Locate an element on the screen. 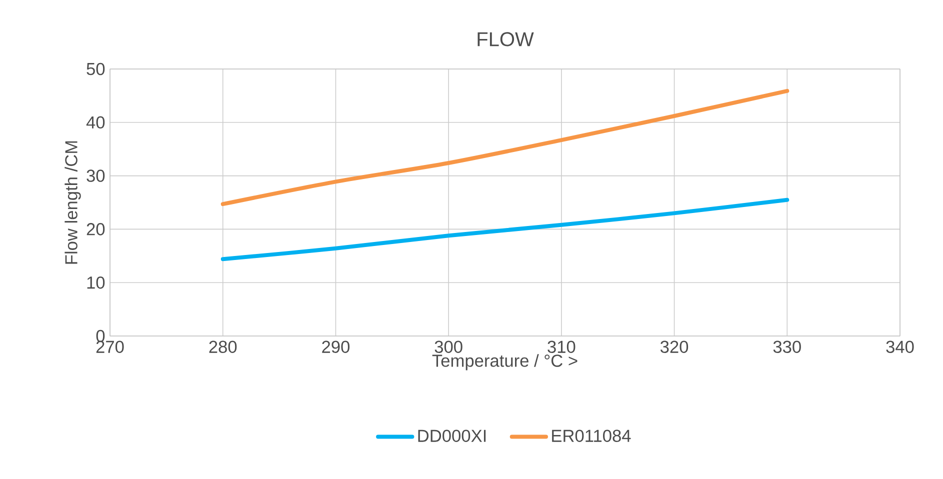  y-tick-label: 10 is located at coordinates (96, 282).